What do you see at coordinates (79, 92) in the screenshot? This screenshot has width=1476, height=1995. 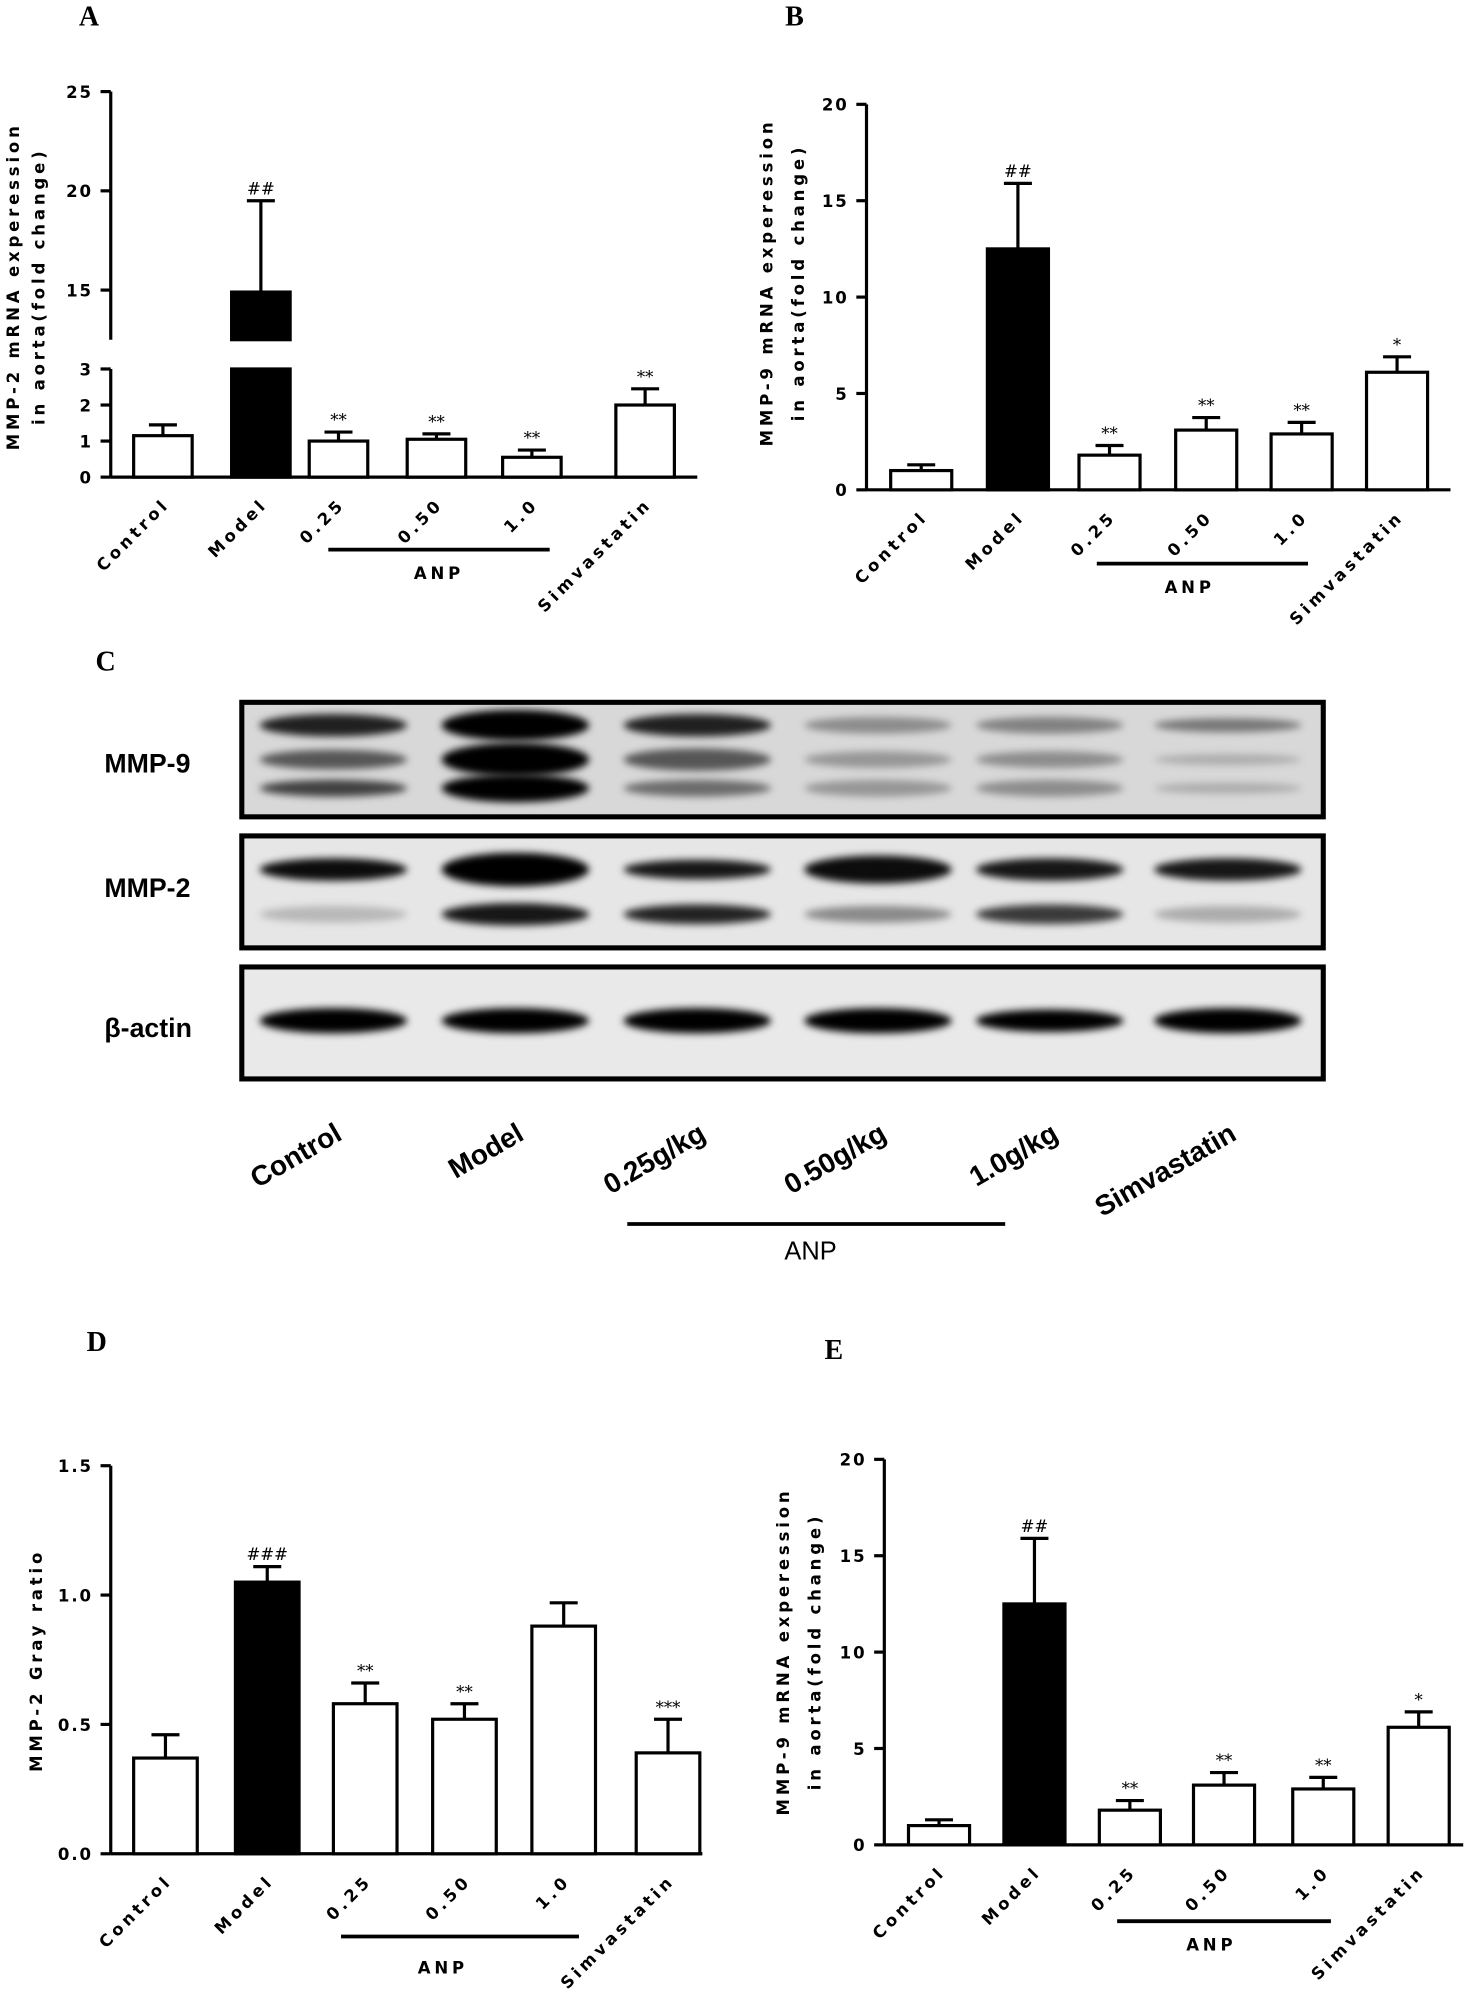 I see `y-tick-label: 25` at bounding box center [79, 92].